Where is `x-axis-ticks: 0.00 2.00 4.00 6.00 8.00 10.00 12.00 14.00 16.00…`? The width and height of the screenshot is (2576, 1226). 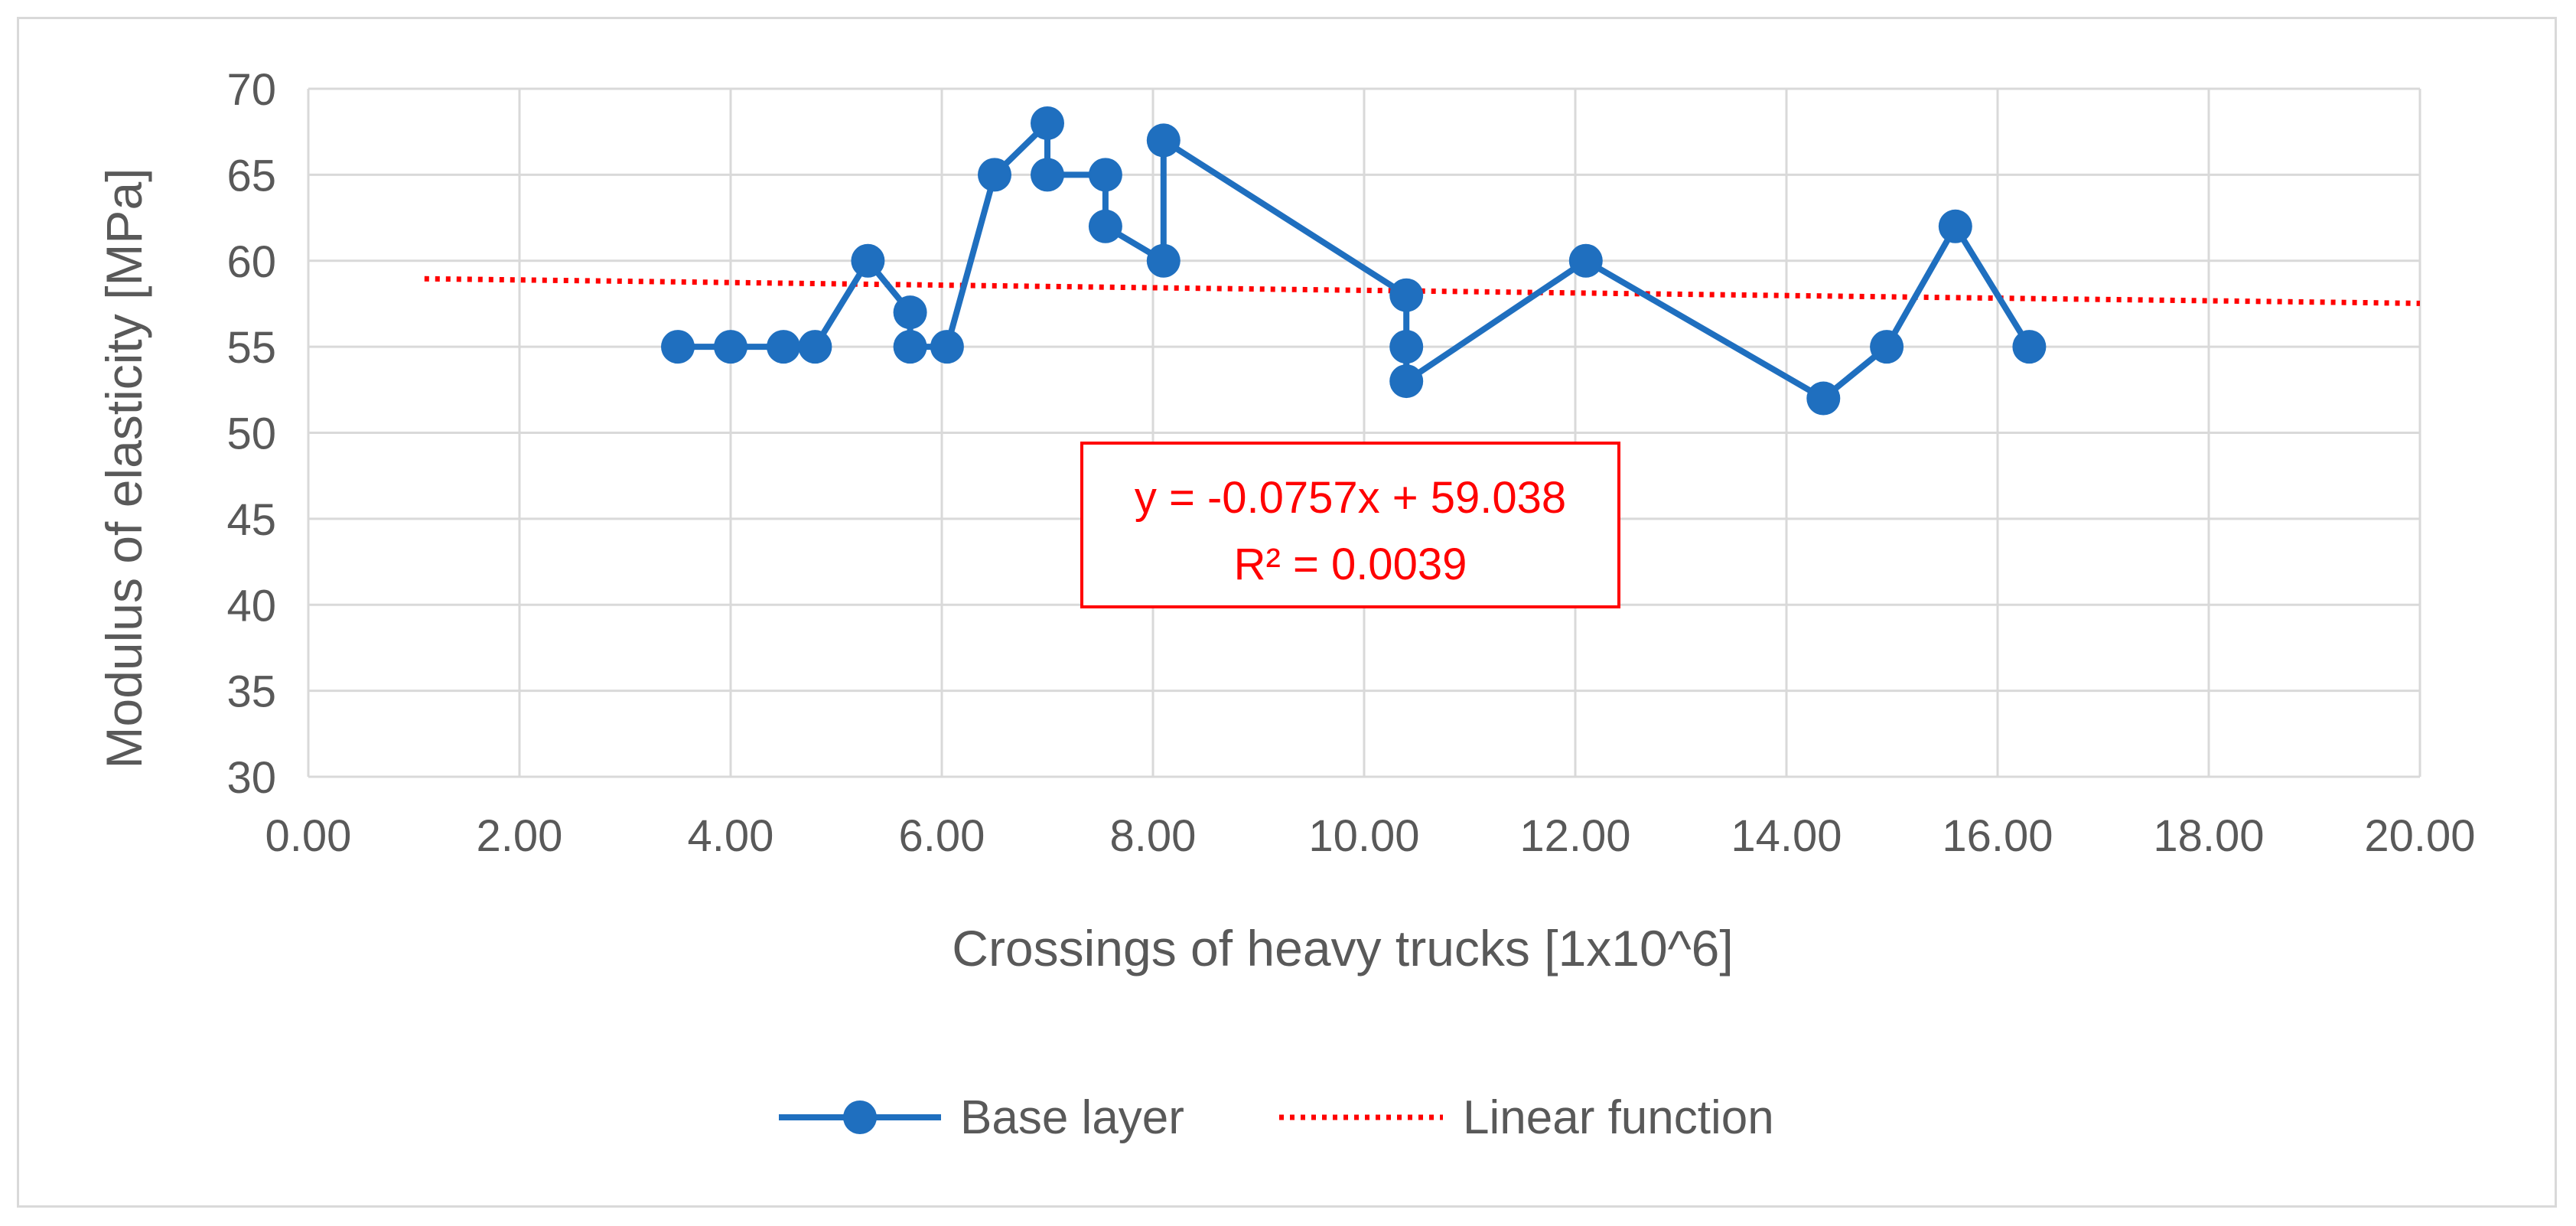 x-axis-ticks: 0.00 2.00 4.00 6.00 8.00 10.00 12.00 14.00 16.00… is located at coordinates (1371, 836).